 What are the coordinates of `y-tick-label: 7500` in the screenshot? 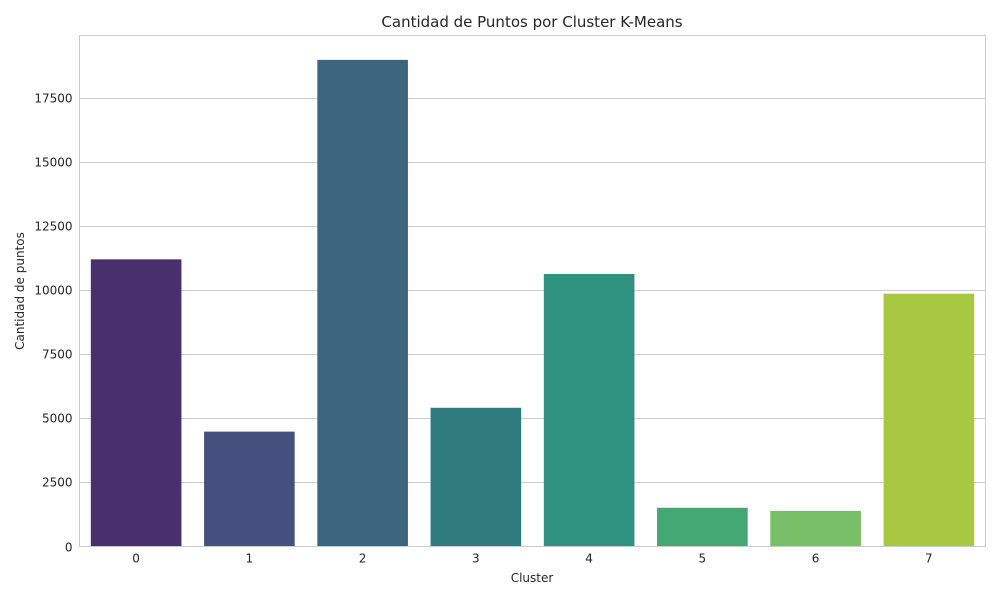 It's located at (57, 355).